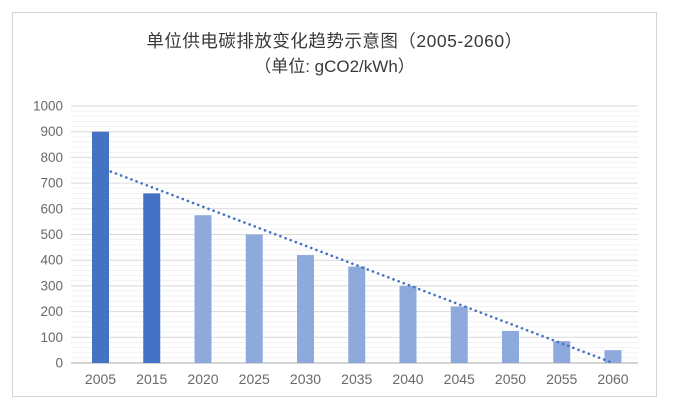 This screenshot has width=675, height=410. What do you see at coordinates (334, 41) in the screenshot?
I see `chart-title: 单位供电碳排放变化趋势示意图（2005-2060）` at bounding box center [334, 41].